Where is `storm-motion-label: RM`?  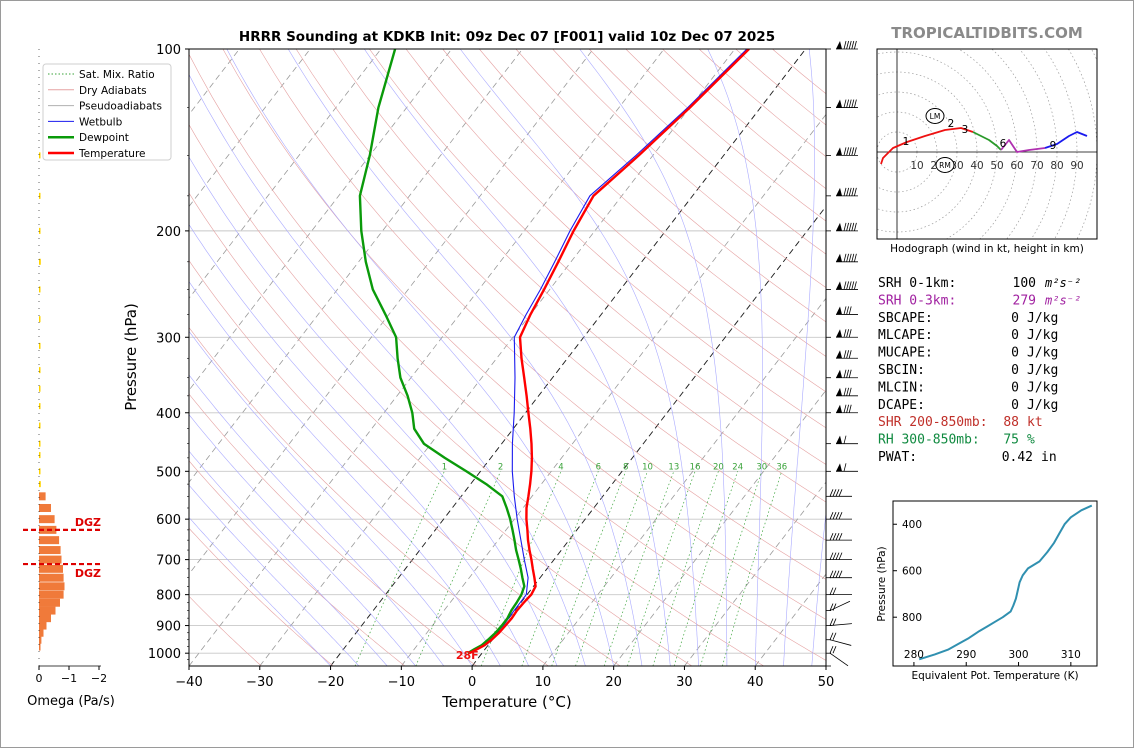
storm-motion-label: RM is located at coordinates (945, 165).